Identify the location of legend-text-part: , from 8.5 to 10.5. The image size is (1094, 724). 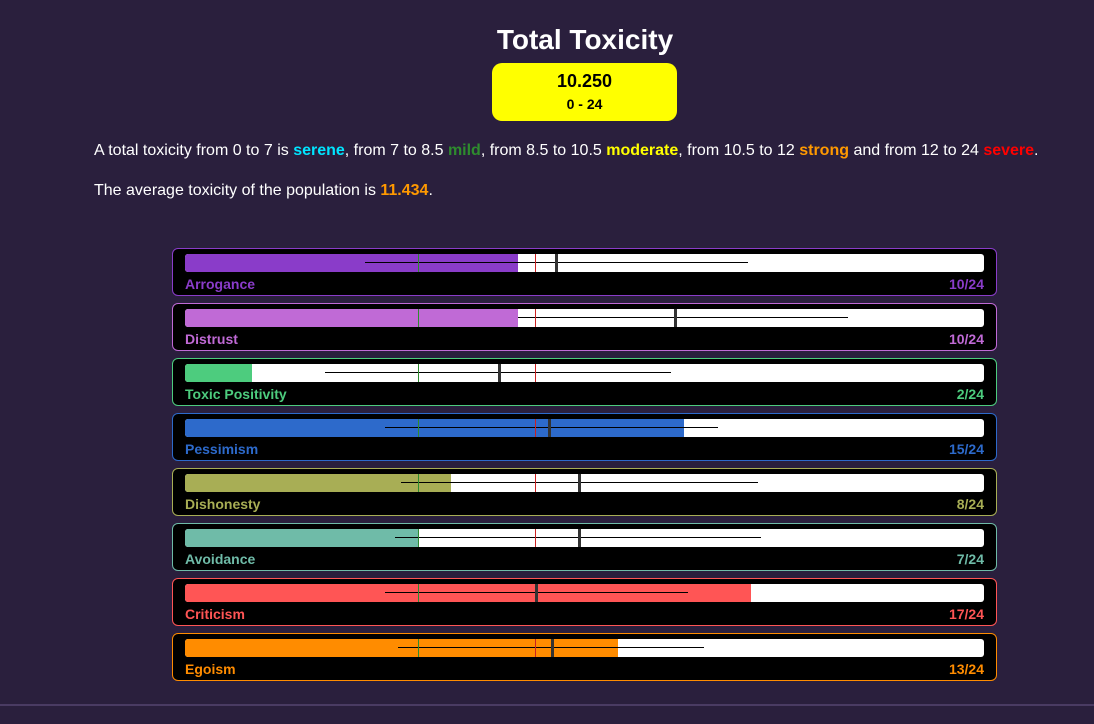
(543, 150).